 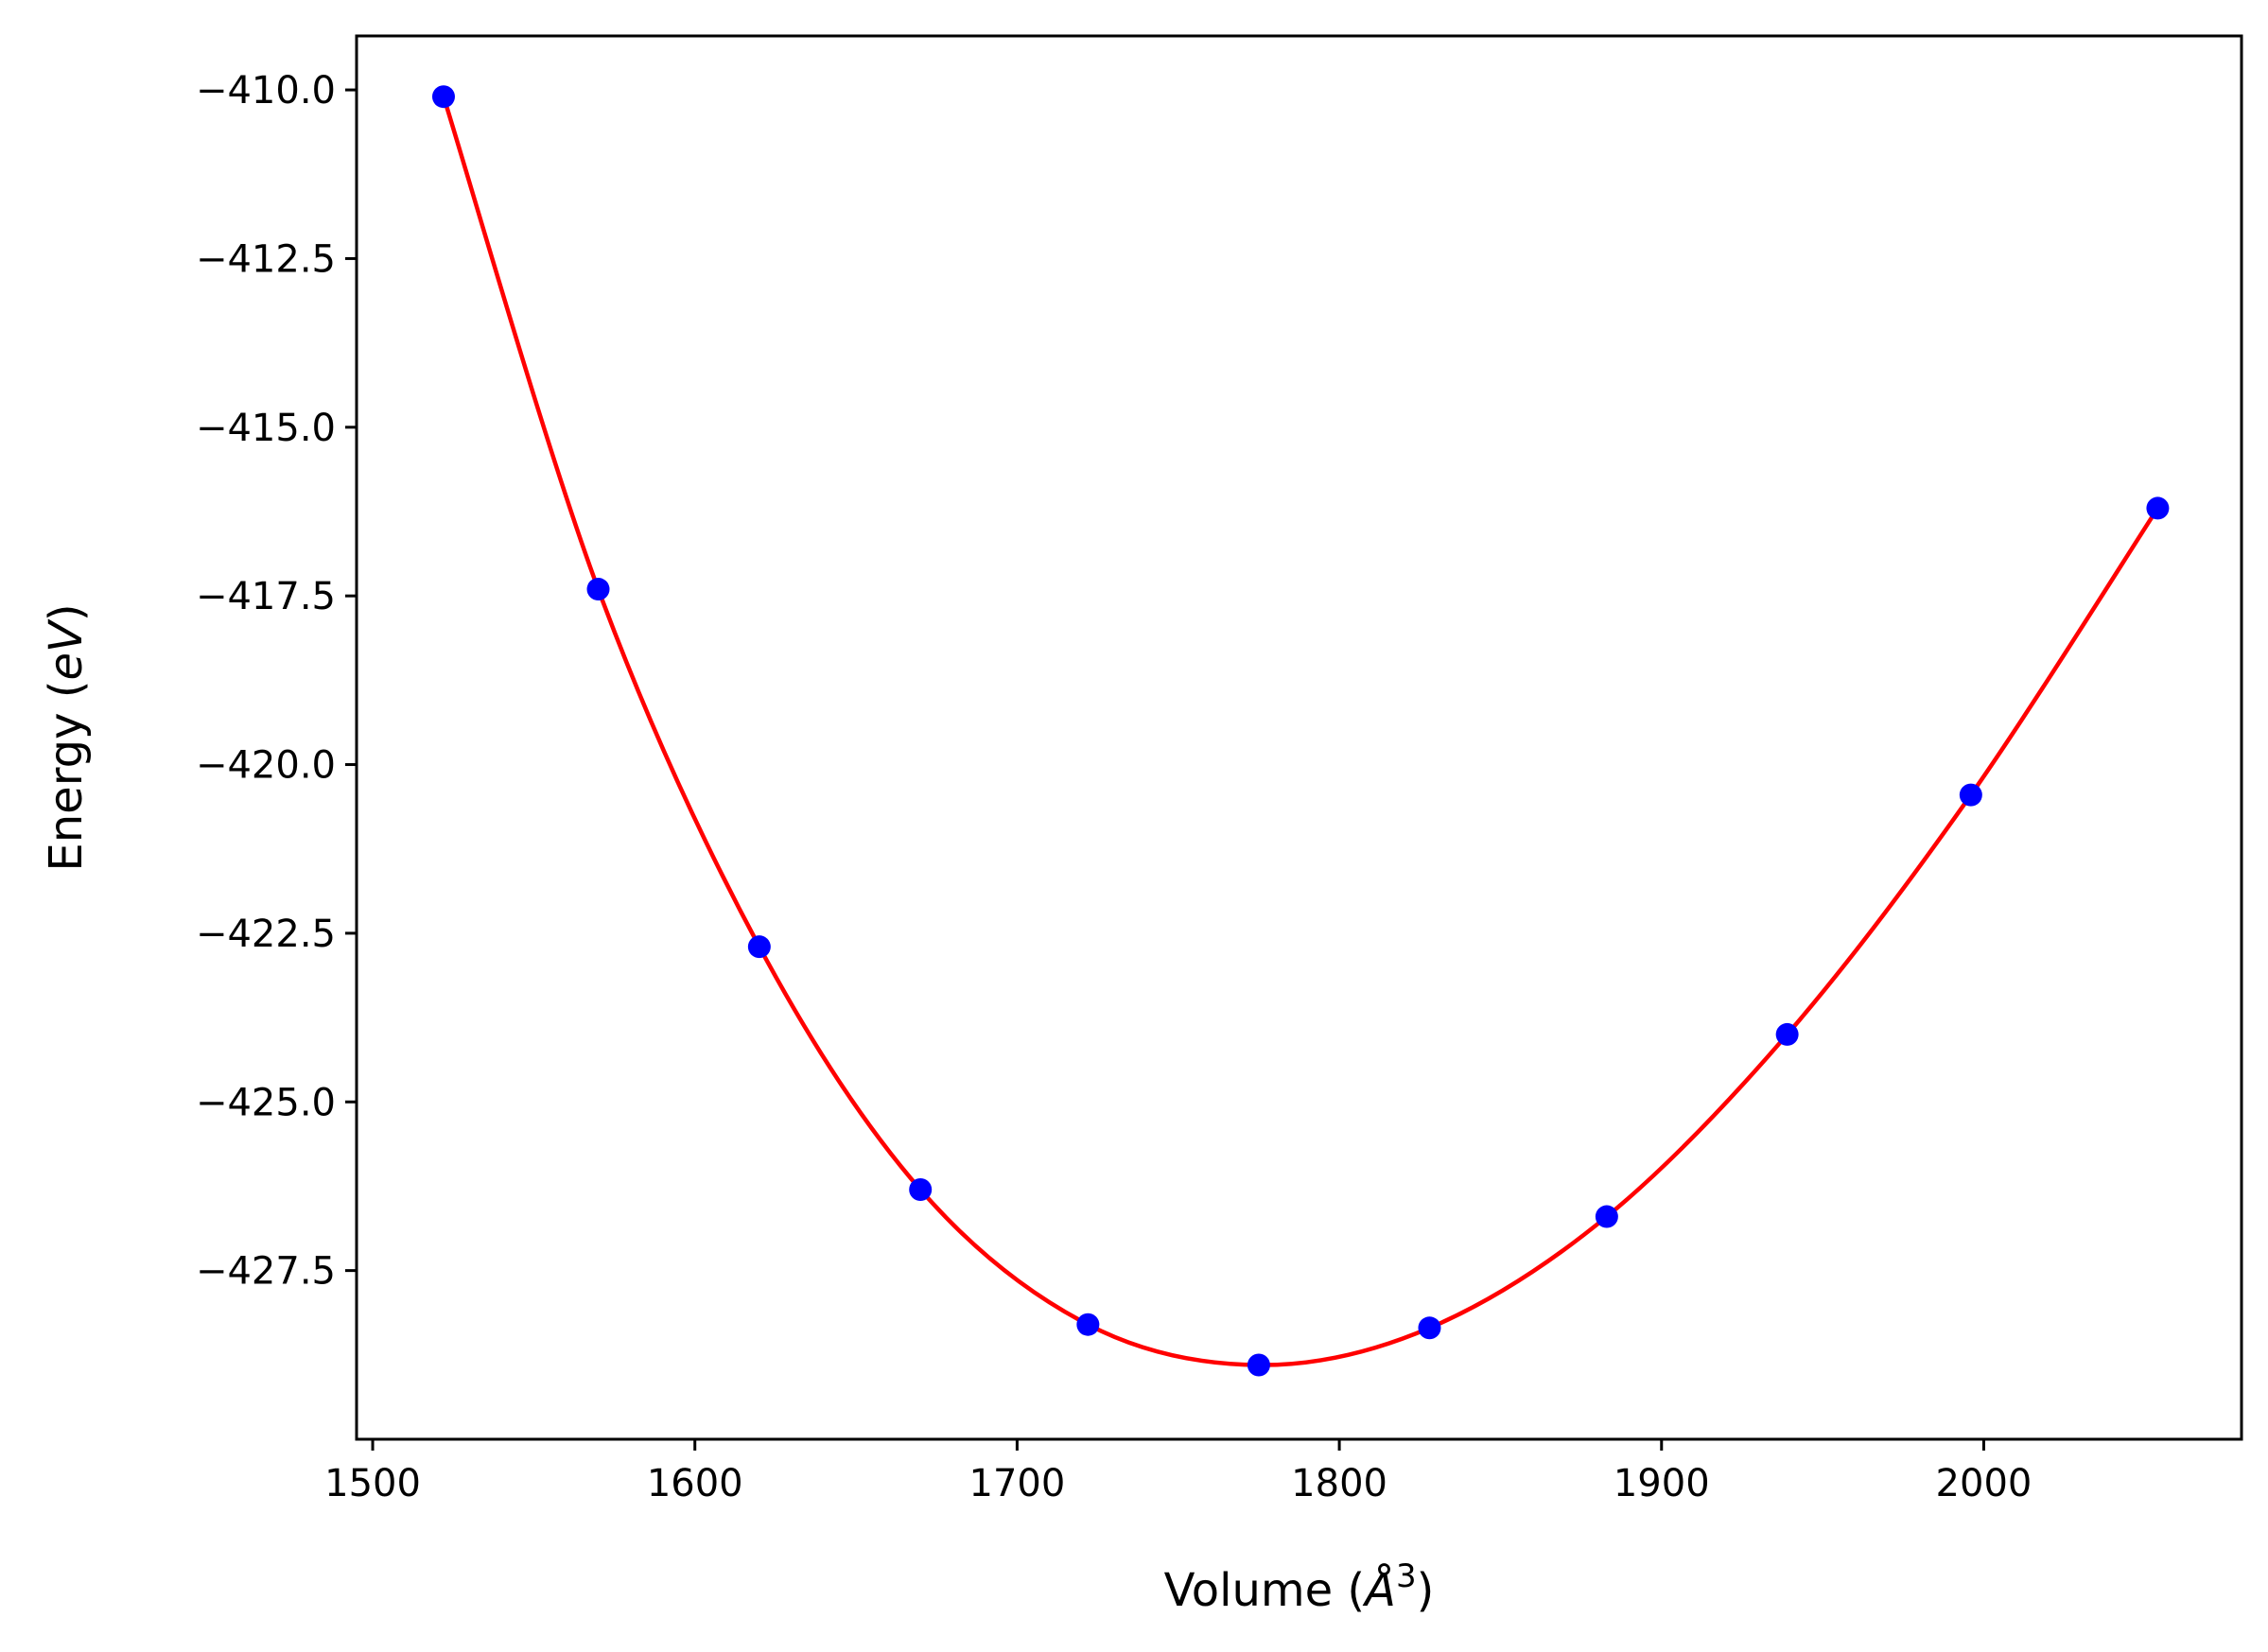 I want to click on y-tick-label: −420.0, so click(x=266, y=766).